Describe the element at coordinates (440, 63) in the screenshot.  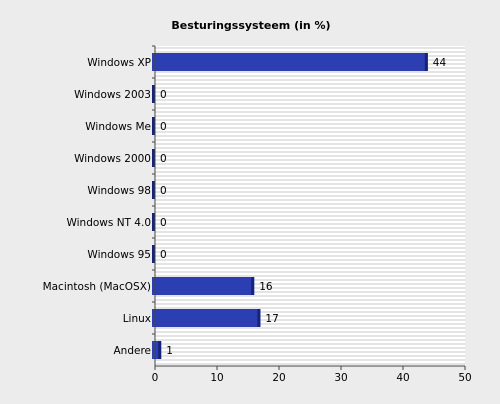
I see `value-label: 44` at that location.